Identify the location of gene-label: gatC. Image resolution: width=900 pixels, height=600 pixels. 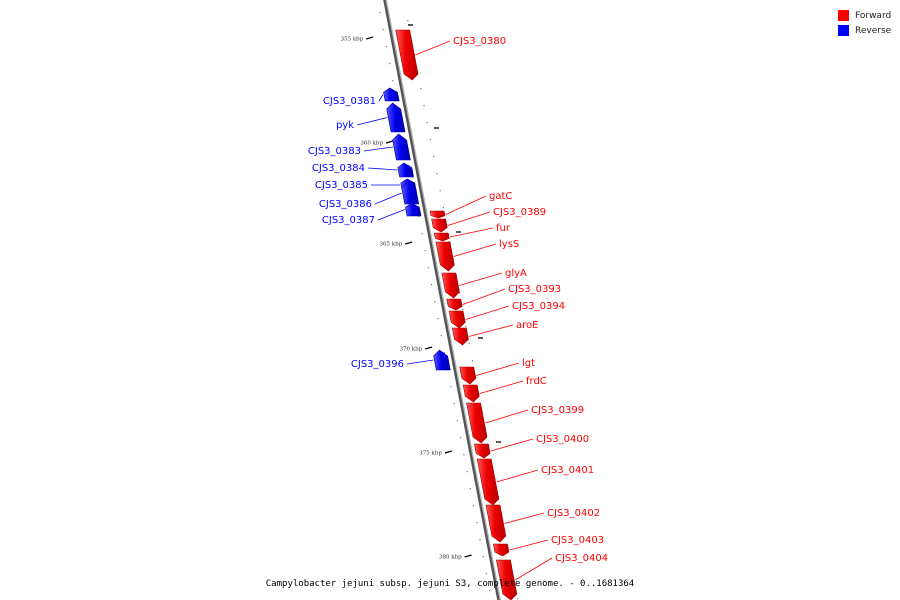
(500, 196).